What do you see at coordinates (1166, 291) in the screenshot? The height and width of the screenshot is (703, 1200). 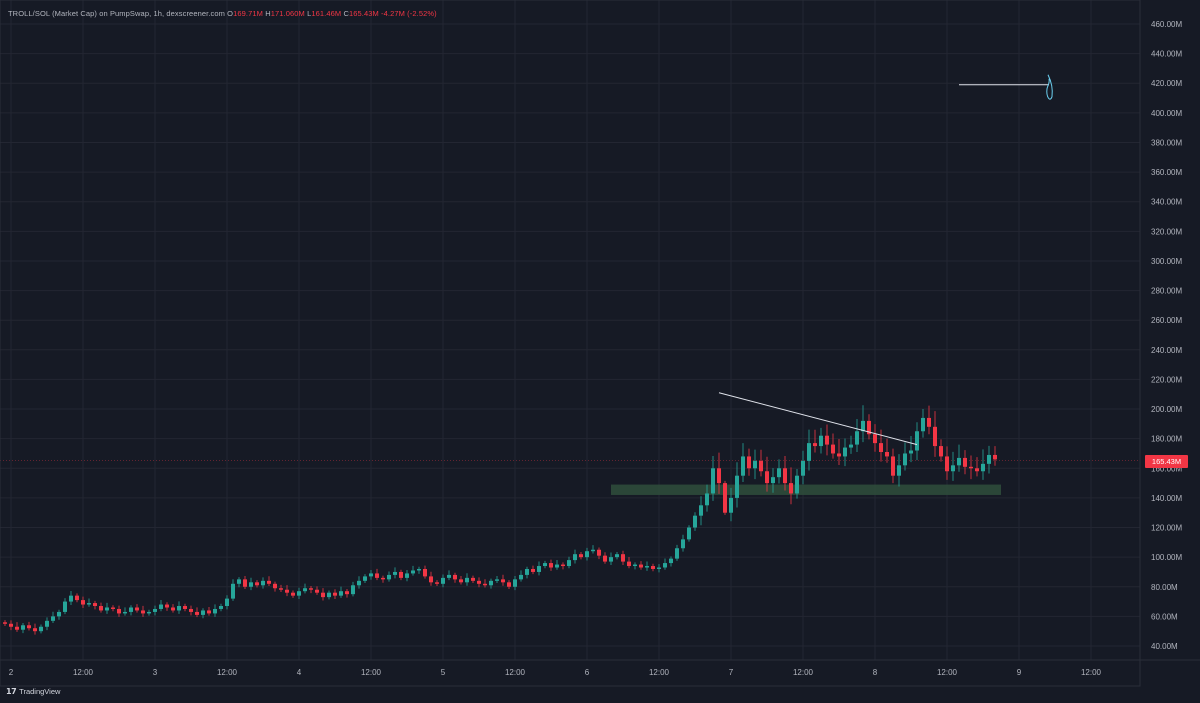 I see `y-tick-label: 280.00M` at bounding box center [1166, 291].